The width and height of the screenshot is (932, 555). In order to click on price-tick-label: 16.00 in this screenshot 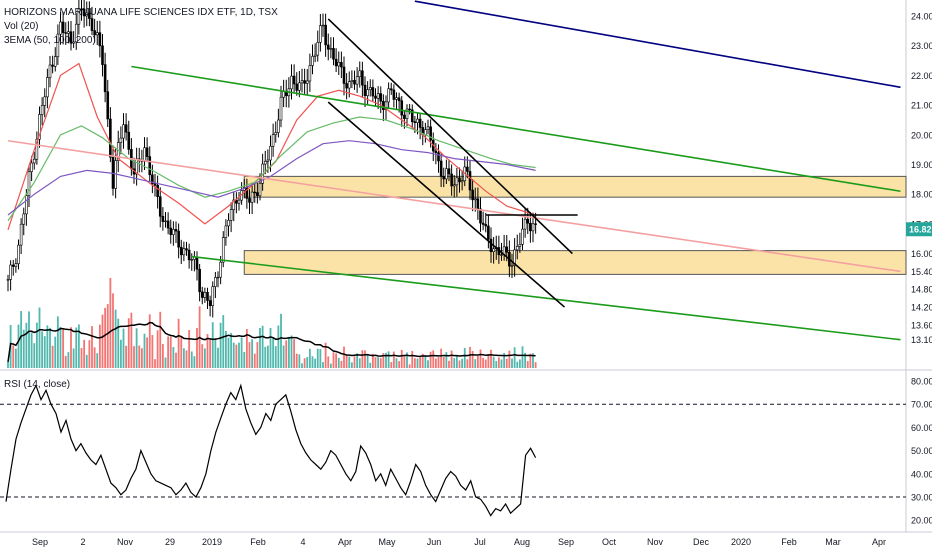, I will do `click(921, 254)`.